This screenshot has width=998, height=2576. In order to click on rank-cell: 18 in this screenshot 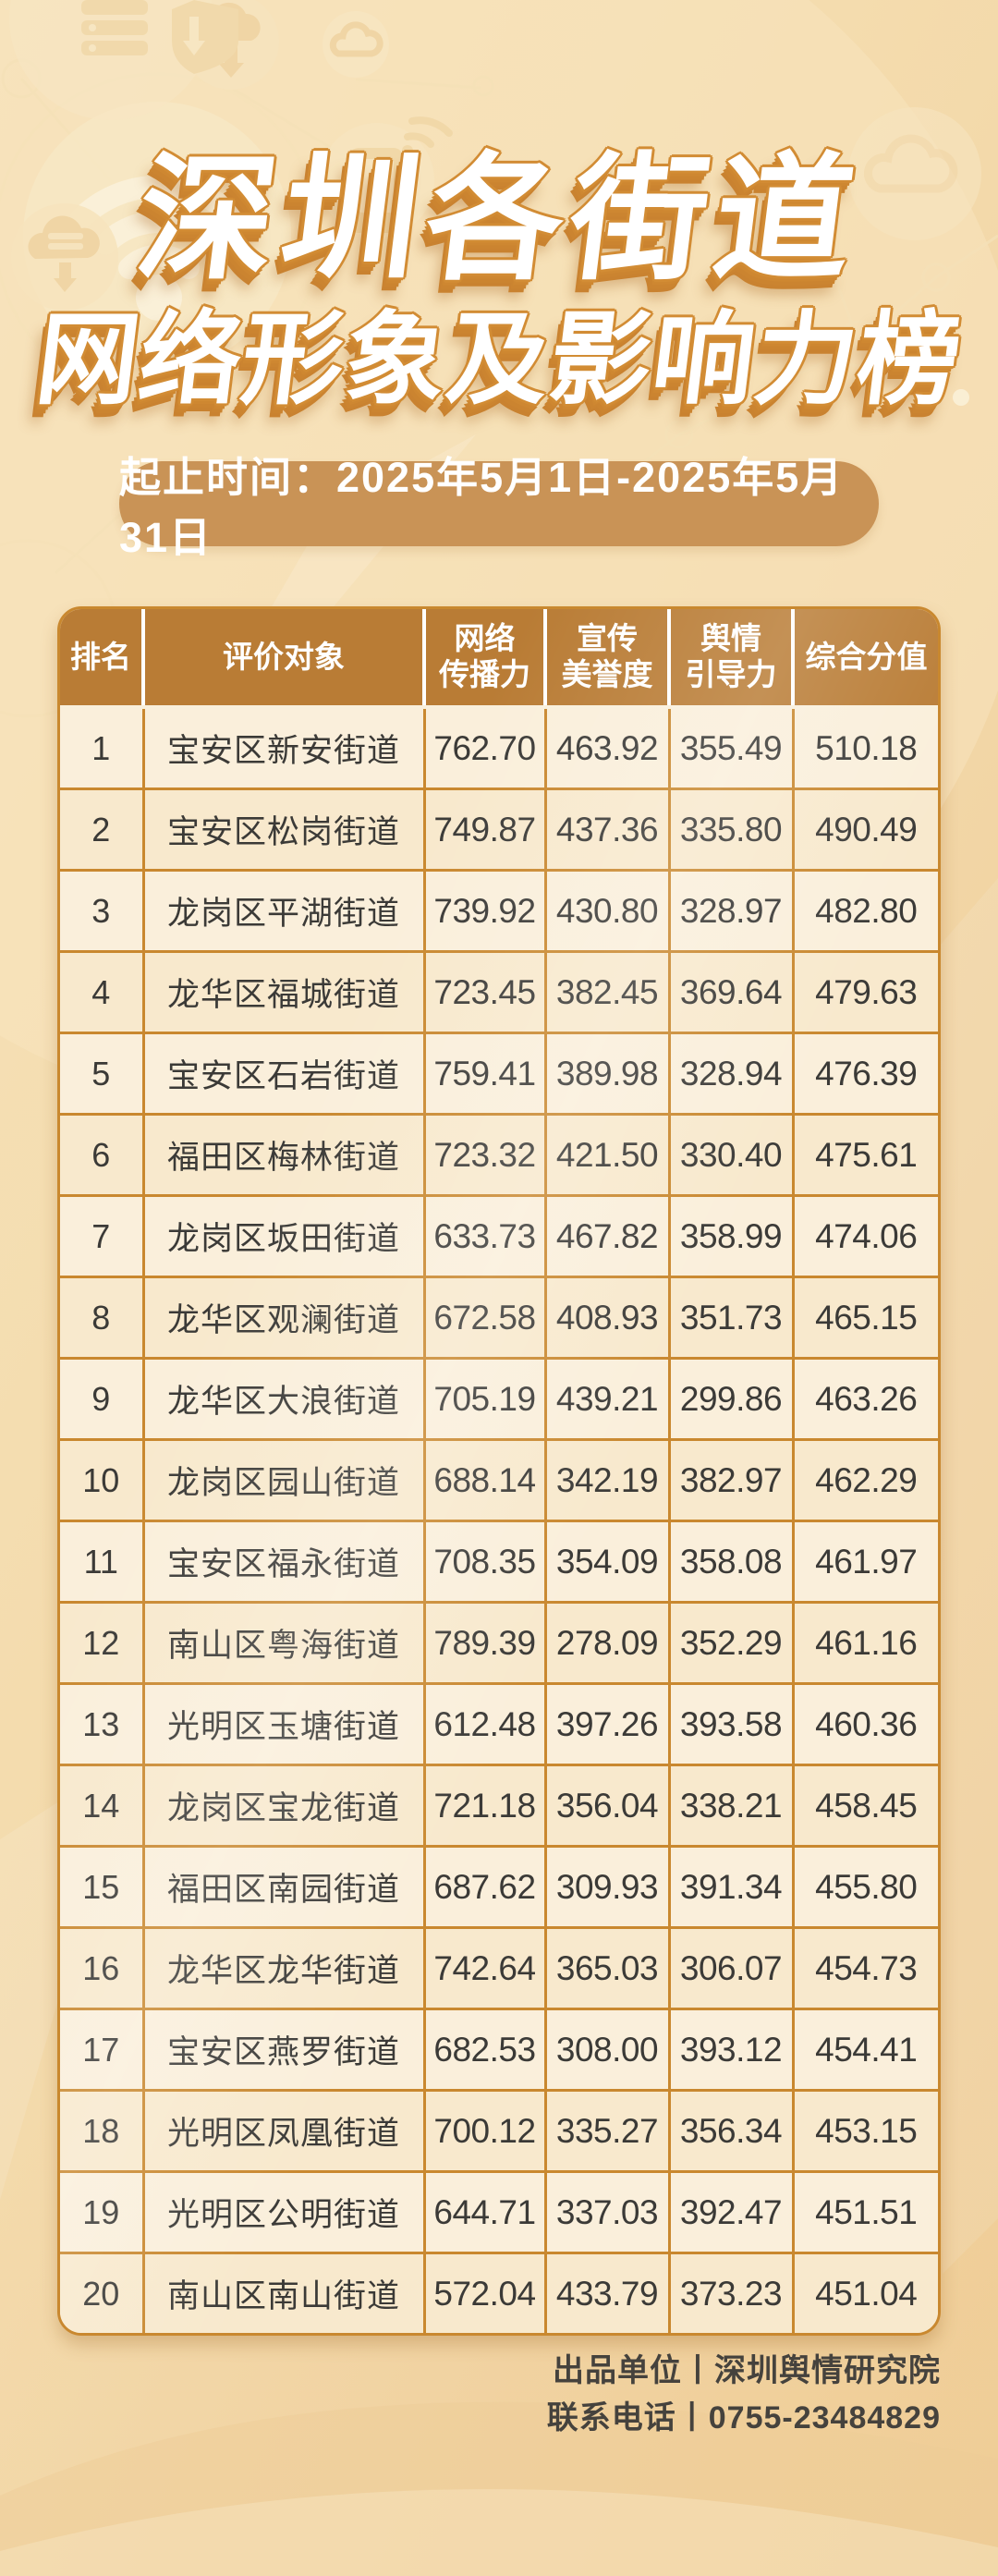, I will do `click(102, 2131)`.